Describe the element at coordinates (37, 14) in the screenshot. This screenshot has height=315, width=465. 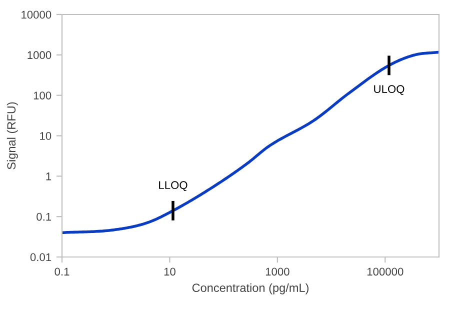
I see `y-tick-label: 10000` at that location.